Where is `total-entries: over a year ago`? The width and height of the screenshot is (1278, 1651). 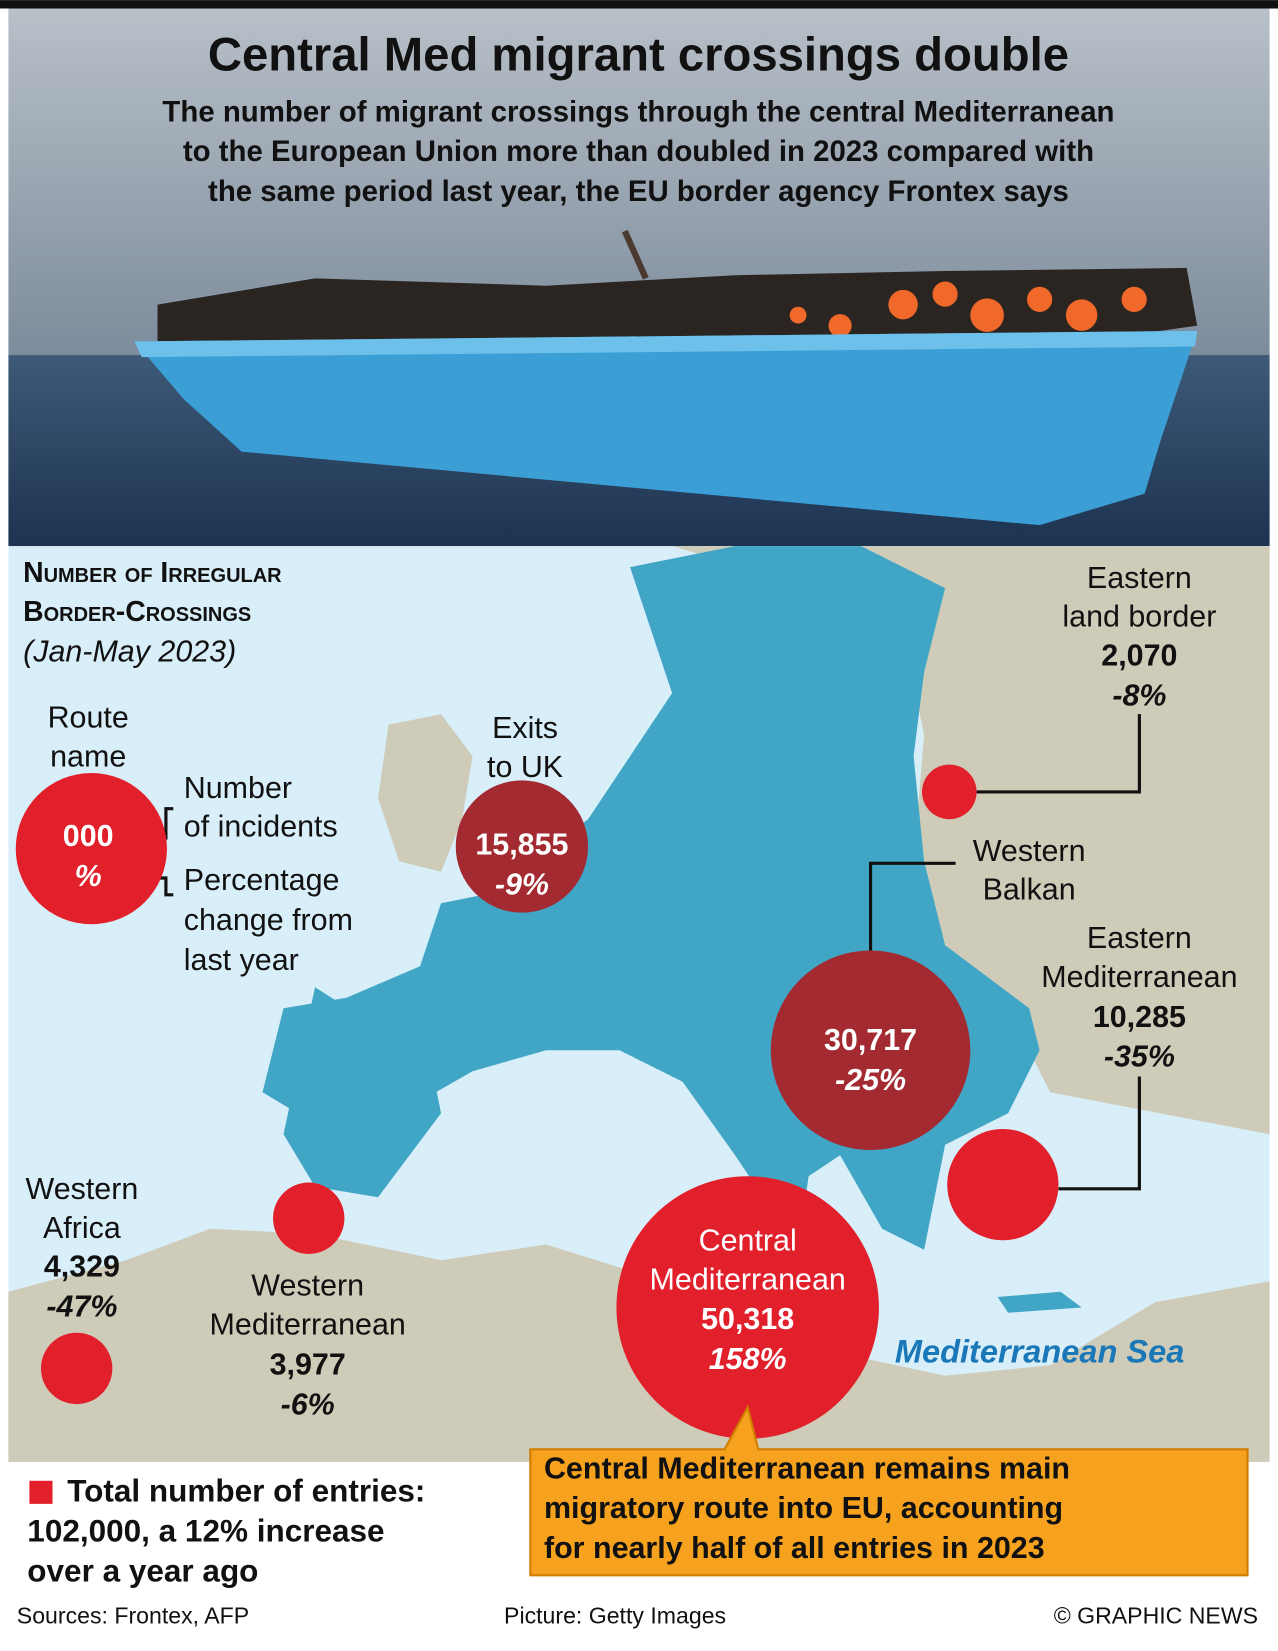 total-entries: over a year ago is located at coordinates (142, 1571).